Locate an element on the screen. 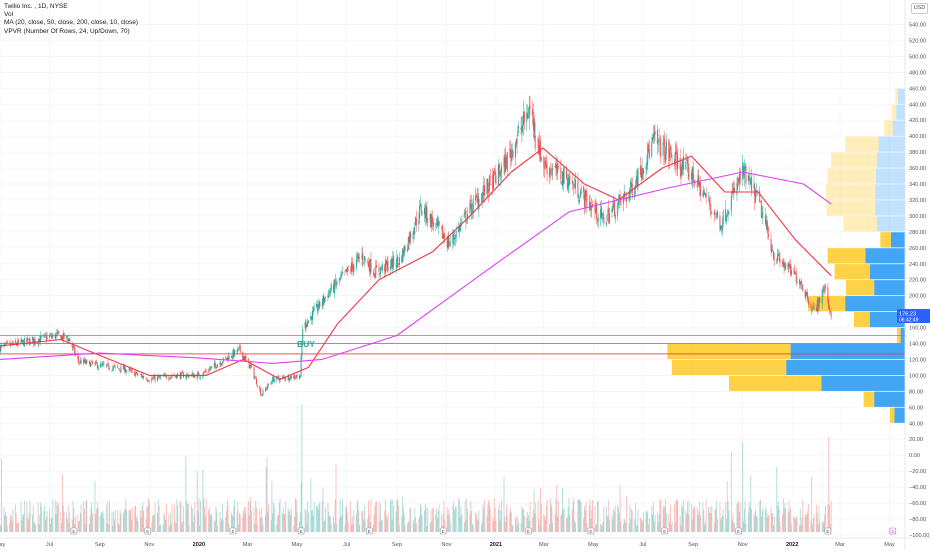  price-tick-label: 300.00 is located at coordinates (917, 217).